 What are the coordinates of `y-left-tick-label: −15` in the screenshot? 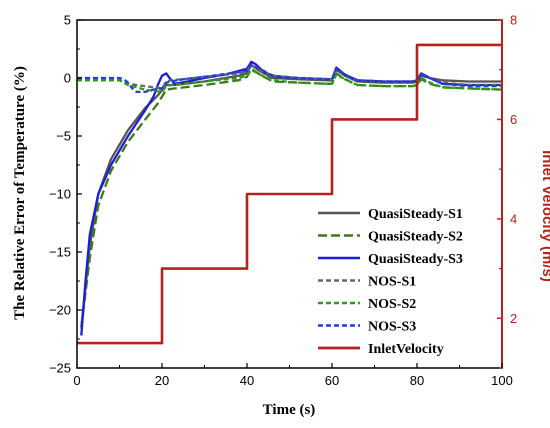 It's located at (60, 252).